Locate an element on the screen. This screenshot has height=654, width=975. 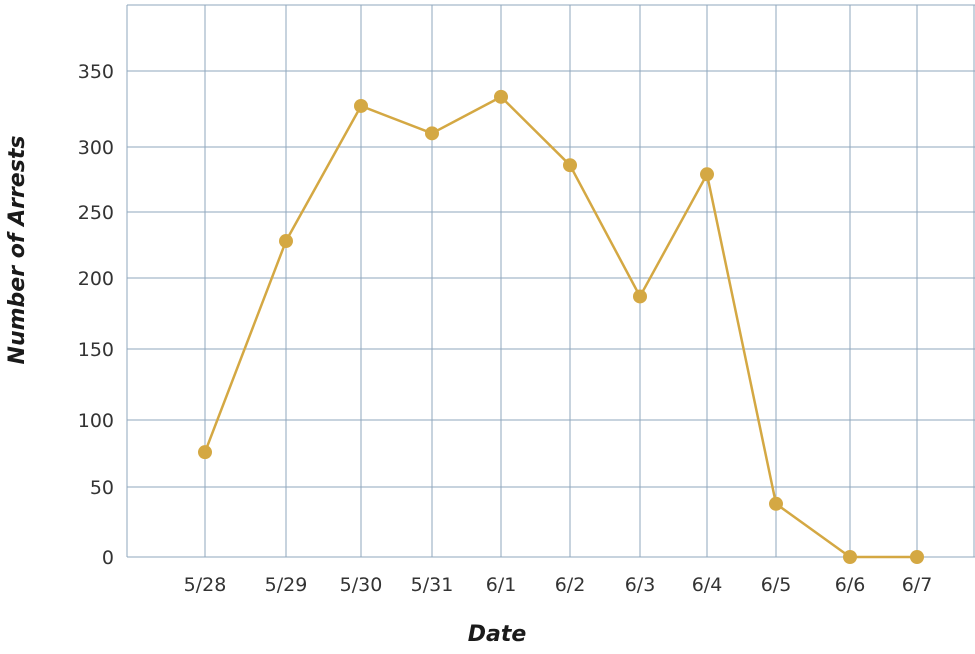
y-axis-ticks: 0 50 100 150 200 250 300 350 is located at coordinates (96, 315).